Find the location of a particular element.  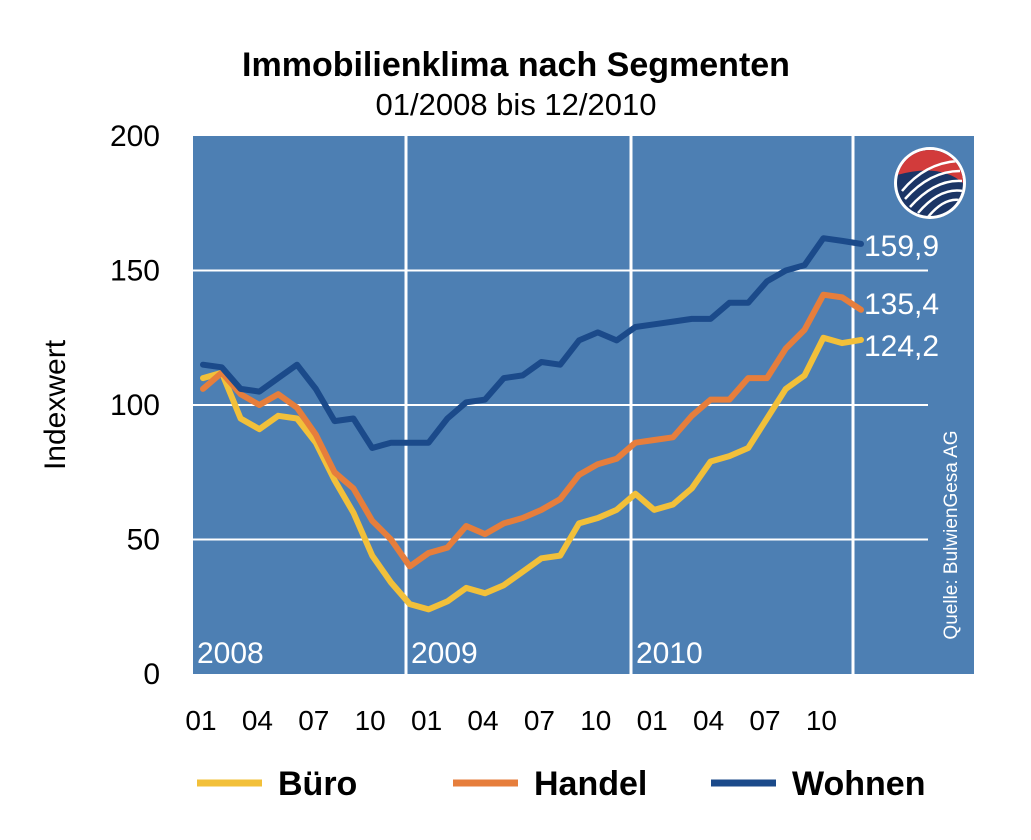

y-tick-label: 100 is located at coordinates (135, 405).